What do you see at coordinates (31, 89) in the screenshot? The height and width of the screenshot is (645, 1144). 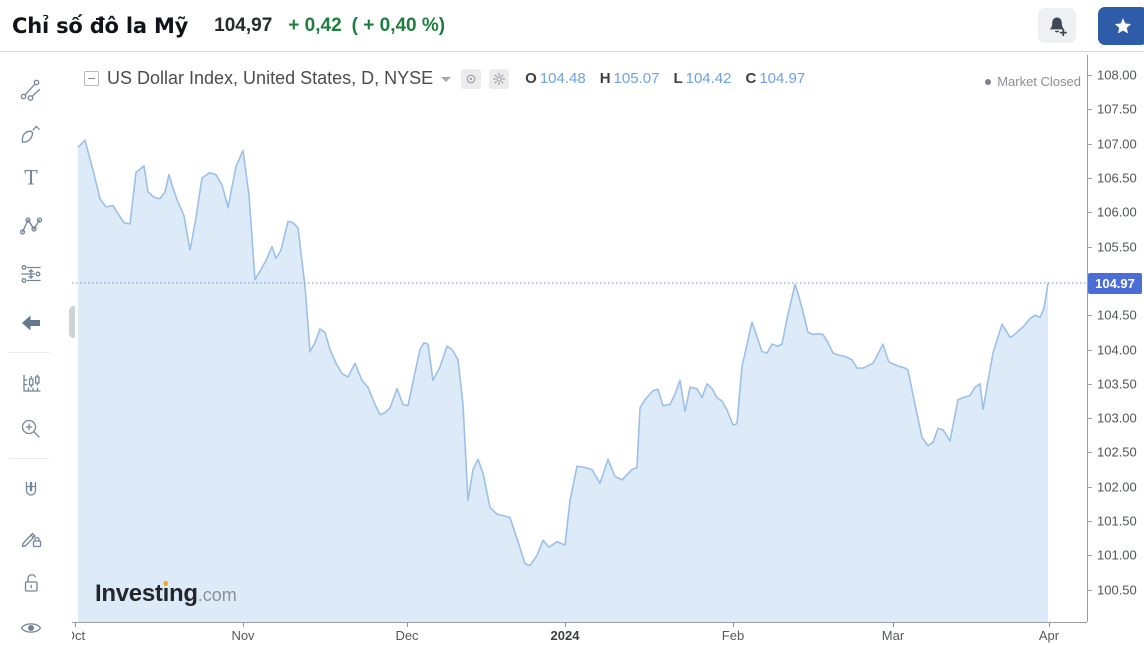 I see `trend-line-tool-button` at bounding box center [31, 89].